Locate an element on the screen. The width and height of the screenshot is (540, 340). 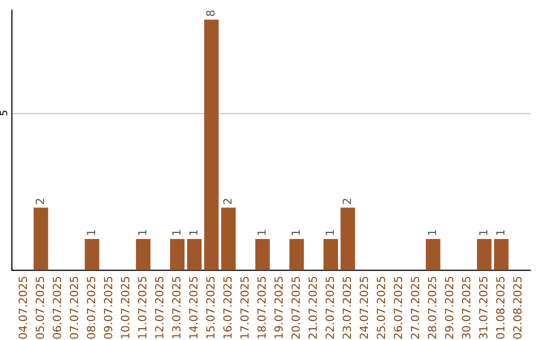
x-tick-label: 12.07.2025 is located at coordinates (159, 307).